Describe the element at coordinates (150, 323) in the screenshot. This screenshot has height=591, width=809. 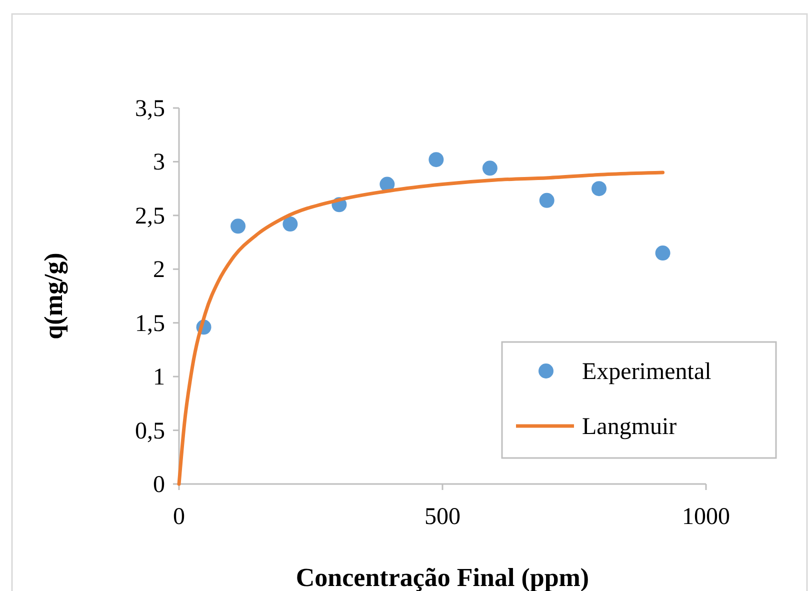
I see `y-tick-label: 1,5` at that location.